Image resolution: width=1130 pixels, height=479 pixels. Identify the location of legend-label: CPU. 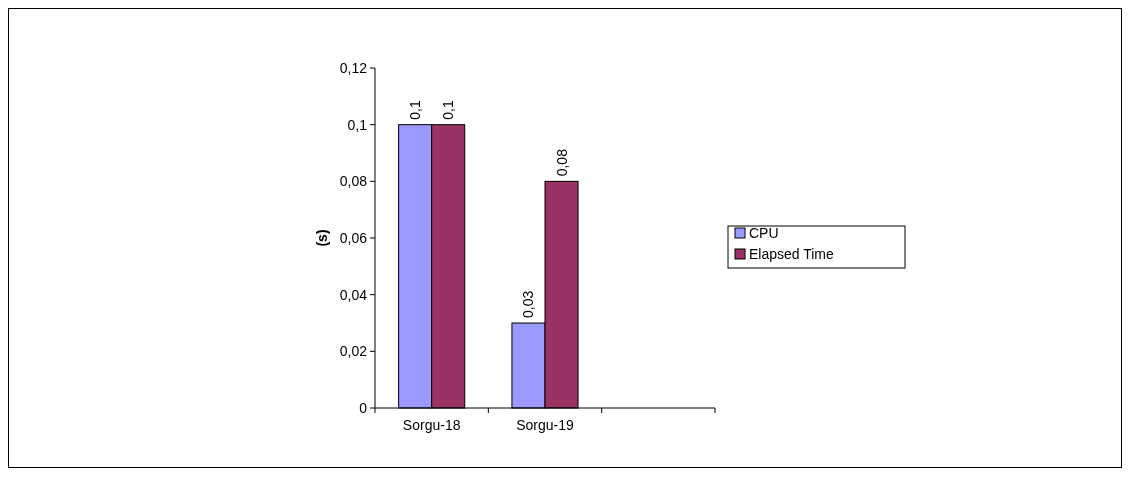
(764, 232).